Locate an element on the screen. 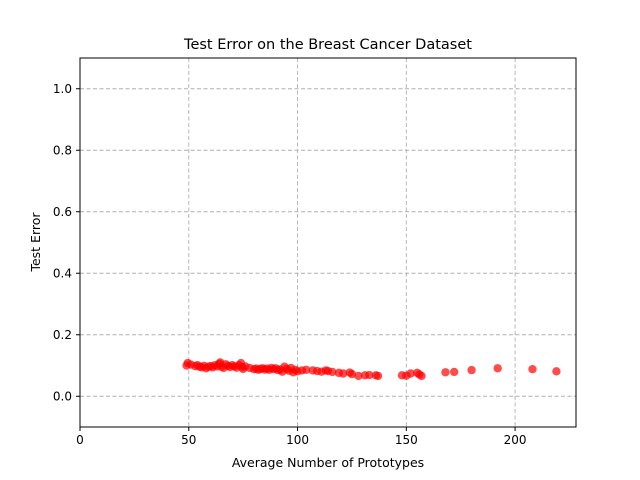 The width and height of the screenshot is (640, 480). y-tick-label: 0.8 is located at coordinates (62, 150).